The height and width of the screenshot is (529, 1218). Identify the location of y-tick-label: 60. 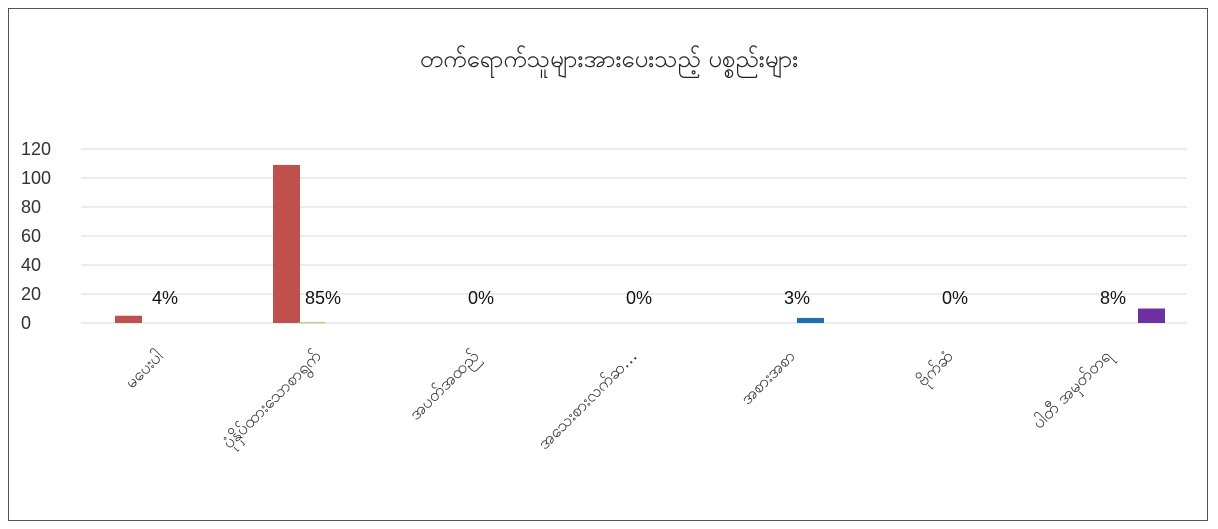
(31, 236).